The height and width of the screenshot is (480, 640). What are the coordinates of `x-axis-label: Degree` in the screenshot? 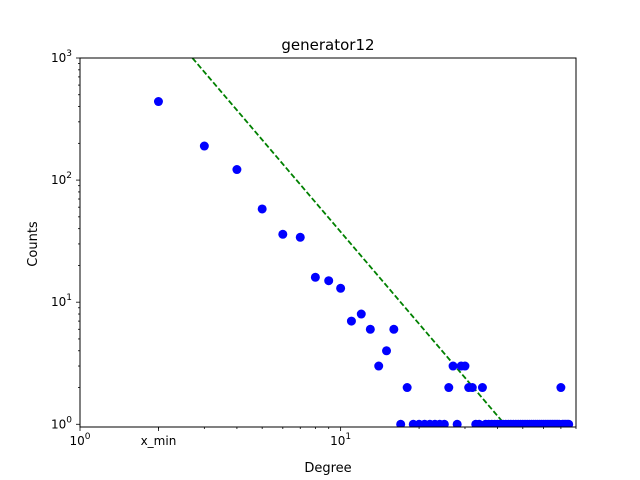 It's located at (327, 468).